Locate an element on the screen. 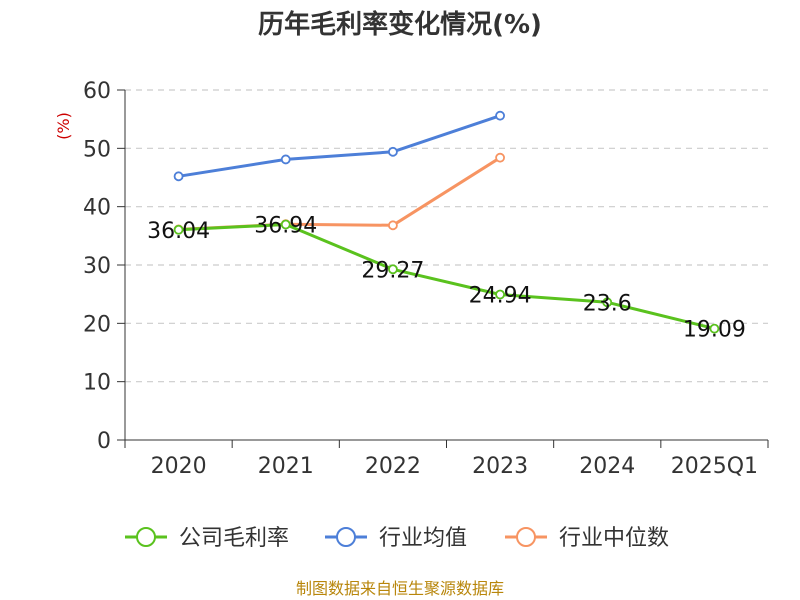  data-point-s0-2020 is located at coordinates (178, 229).